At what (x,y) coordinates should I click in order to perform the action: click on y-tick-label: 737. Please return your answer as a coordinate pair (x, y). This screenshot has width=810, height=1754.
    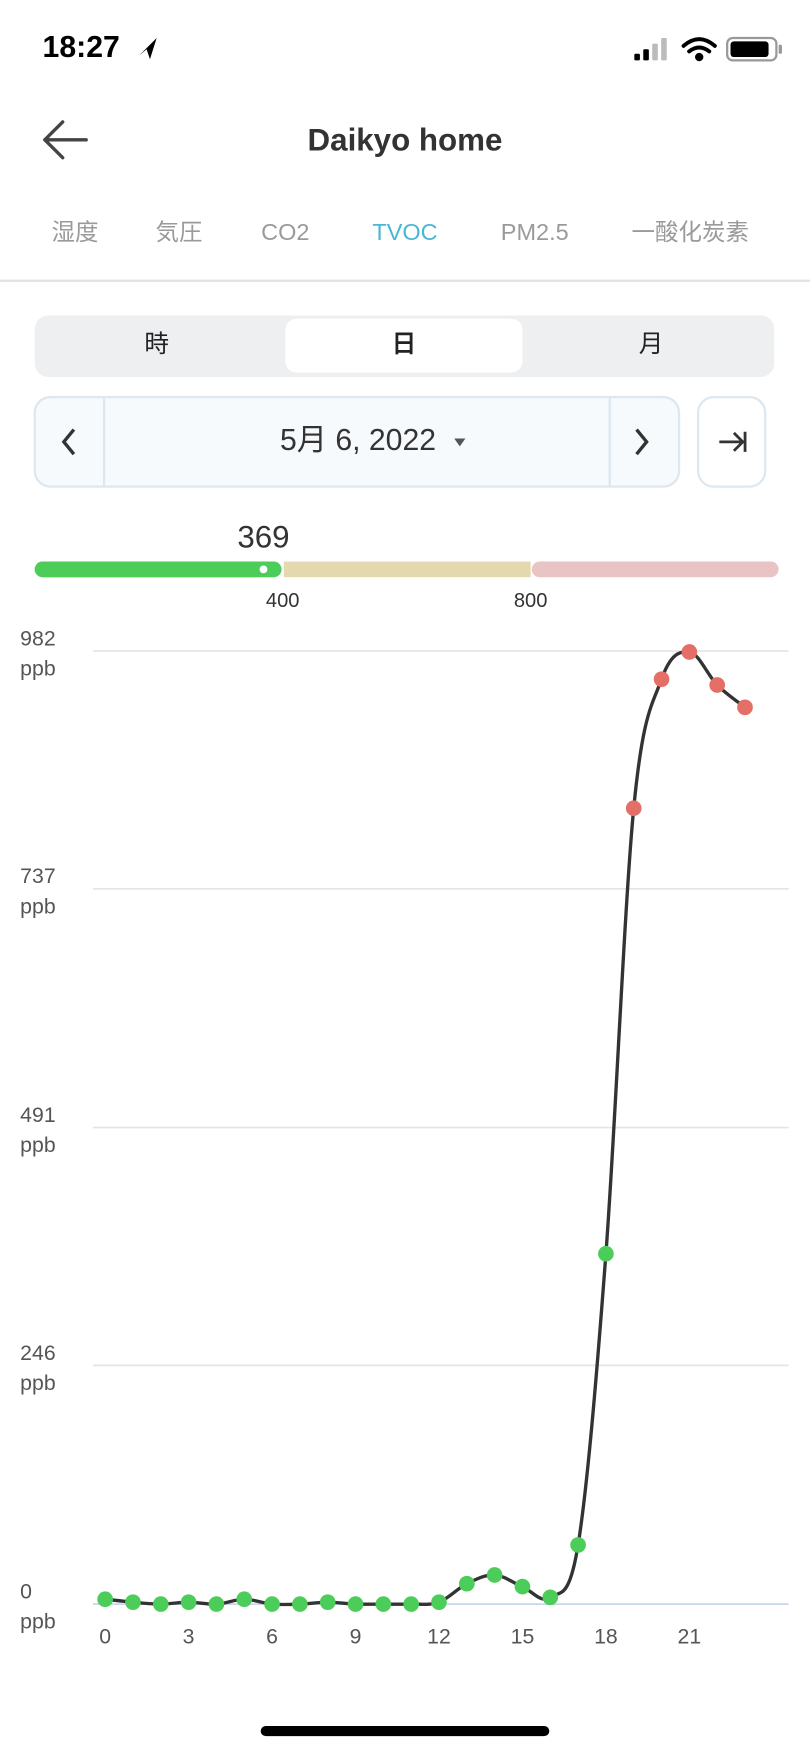
    Looking at the image, I should click on (37, 876).